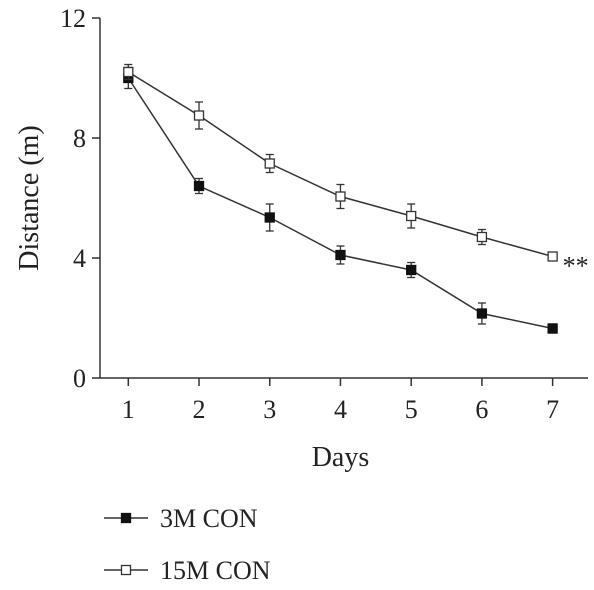  I want to click on x-tick-label: 3, so click(269, 409).